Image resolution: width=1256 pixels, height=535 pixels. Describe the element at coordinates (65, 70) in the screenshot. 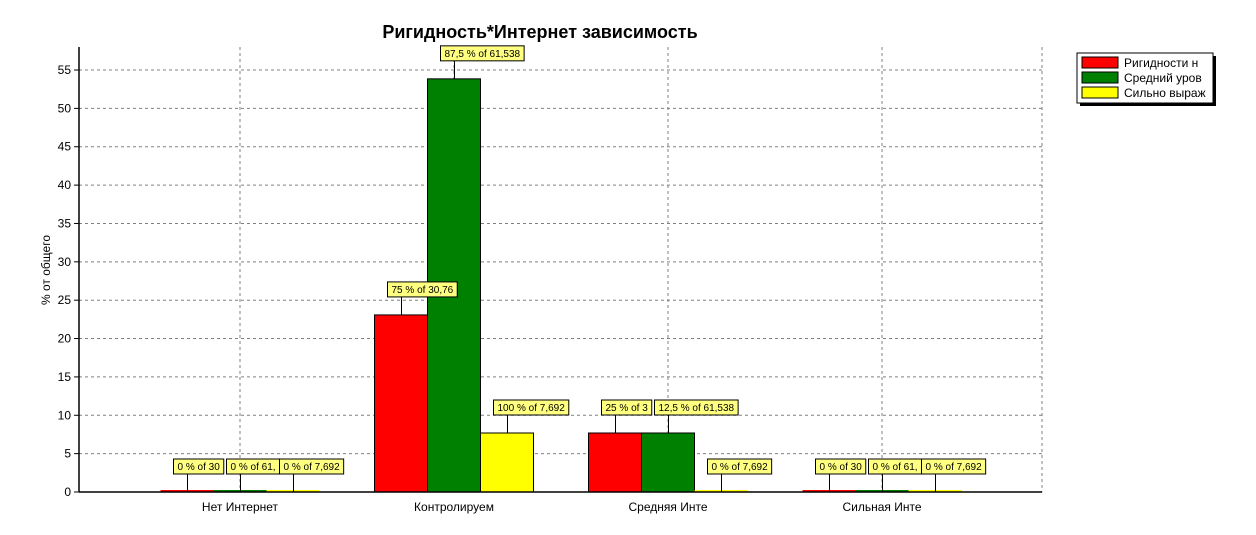

I see `y-tick-label: 55` at that location.